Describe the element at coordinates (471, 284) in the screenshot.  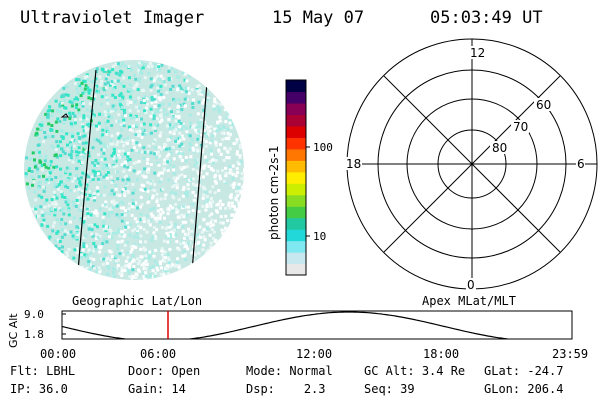
I see `polar-label-bg-bottom` at that location.